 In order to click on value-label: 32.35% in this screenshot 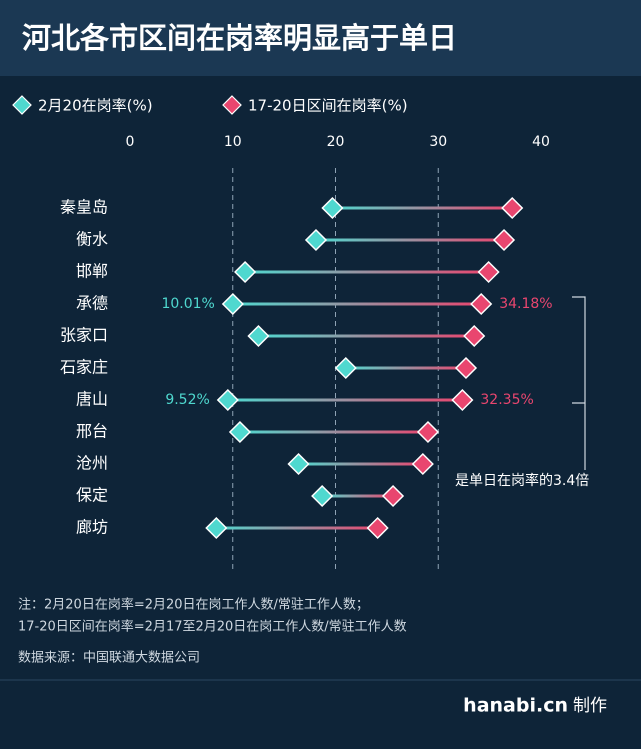, I will do `click(506, 400)`.